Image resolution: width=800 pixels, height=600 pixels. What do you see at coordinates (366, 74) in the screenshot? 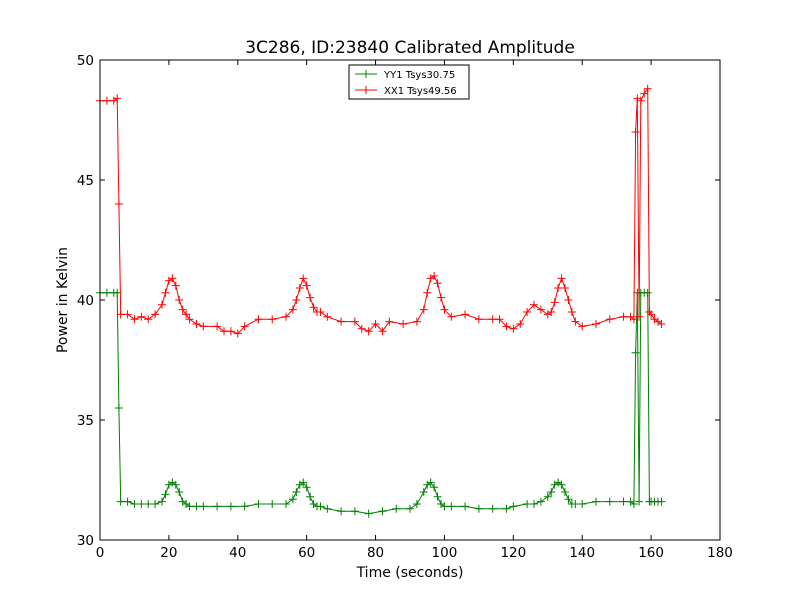
I see `legend-marker-yy1` at bounding box center [366, 74].